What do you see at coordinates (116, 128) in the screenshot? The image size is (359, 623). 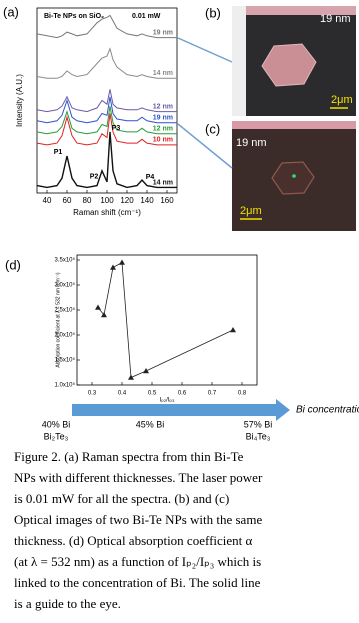 I see `peak-label: P3` at bounding box center [116, 128].